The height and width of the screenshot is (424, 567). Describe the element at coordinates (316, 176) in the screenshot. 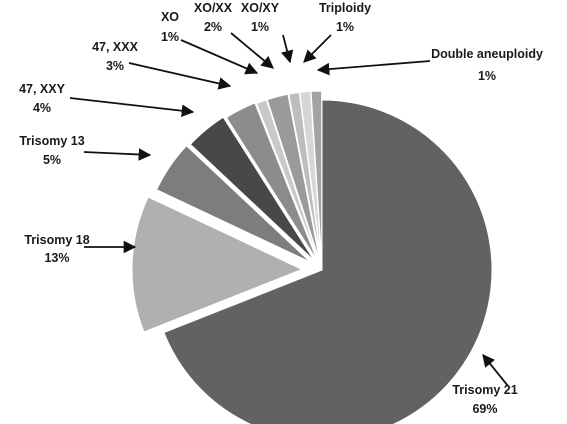

I see `pie-slice-double-aneuploidy` at that location.